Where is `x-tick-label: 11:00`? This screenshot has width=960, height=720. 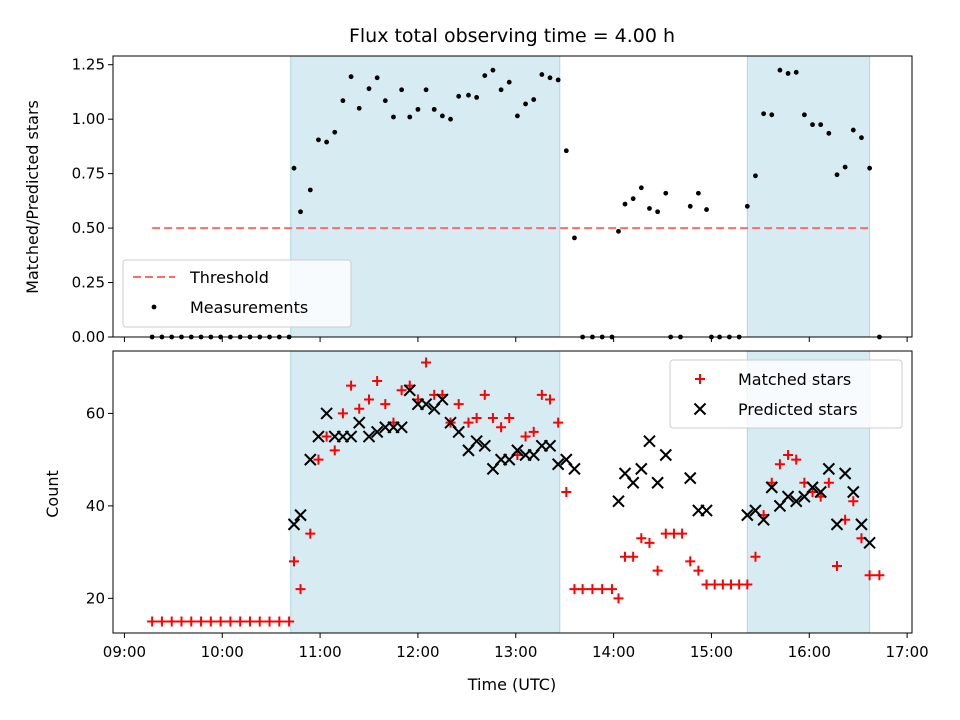
x-tick-label: 11:00 is located at coordinates (319, 652).